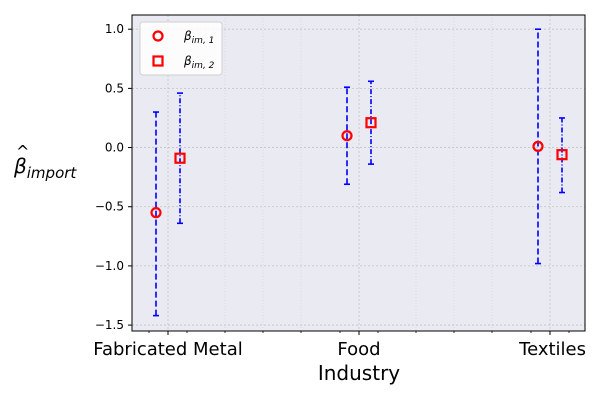 This screenshot has height=400, width=600. I want to click on x-axis-label: Industry, so click(359, 373).